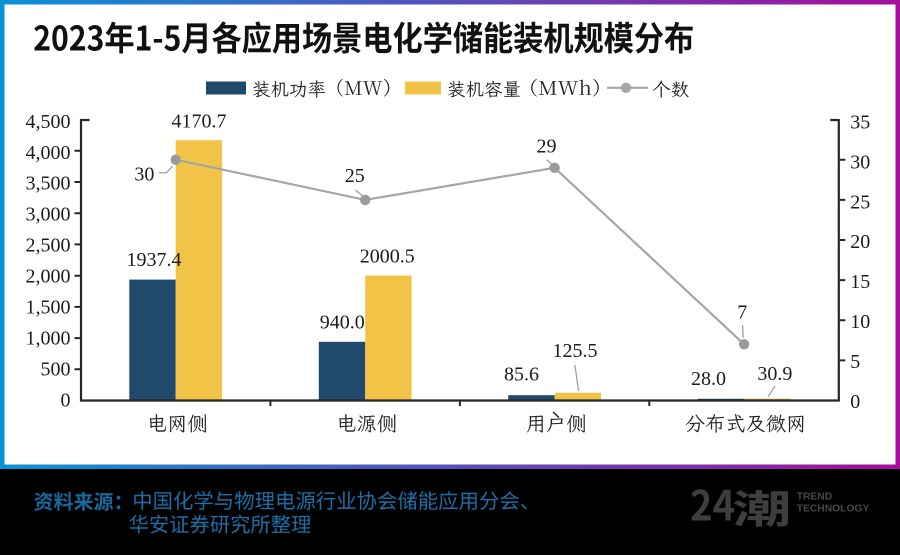 This screenshot has height=555, width=900. Describe the element at coordinates (342, 323) in the screenshot. I see `svg-text: 940.0` at that location.